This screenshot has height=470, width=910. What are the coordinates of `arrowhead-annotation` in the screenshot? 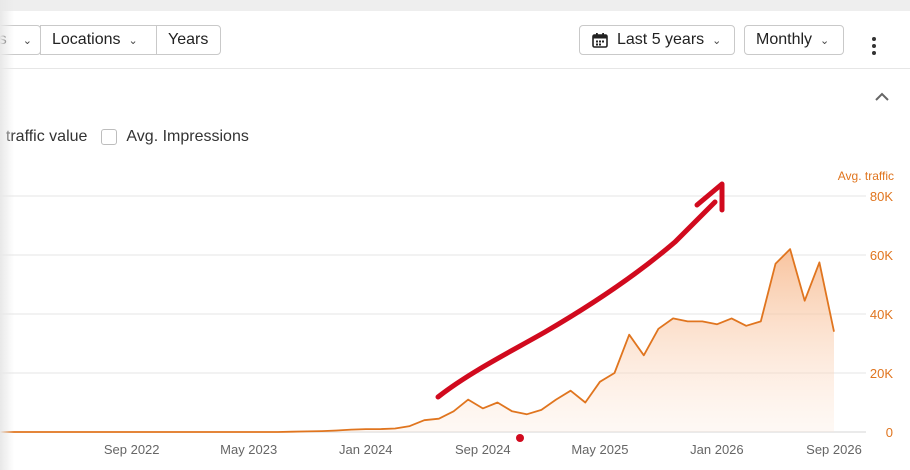 It's located at (709, 197).